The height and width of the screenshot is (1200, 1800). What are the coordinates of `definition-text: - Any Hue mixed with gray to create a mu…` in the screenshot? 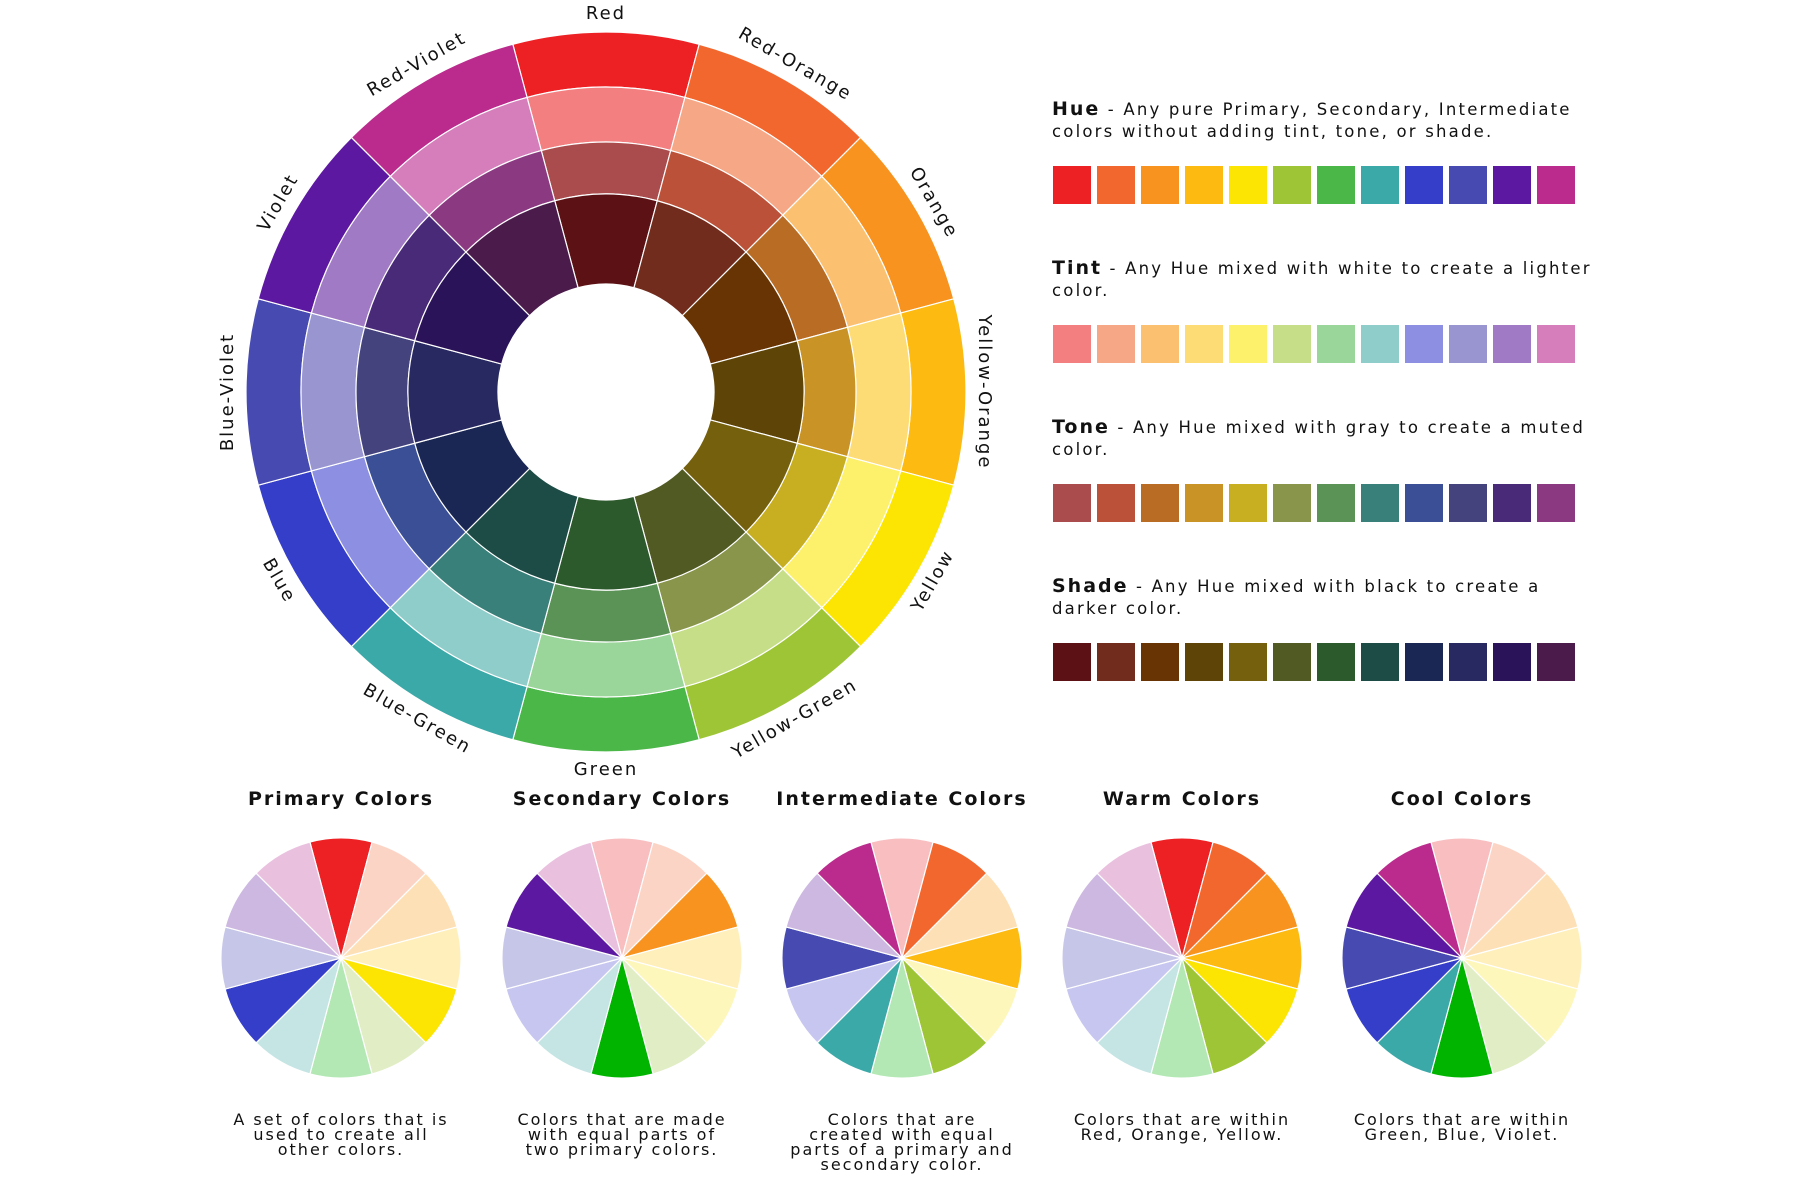 It's located at (1318, 438).